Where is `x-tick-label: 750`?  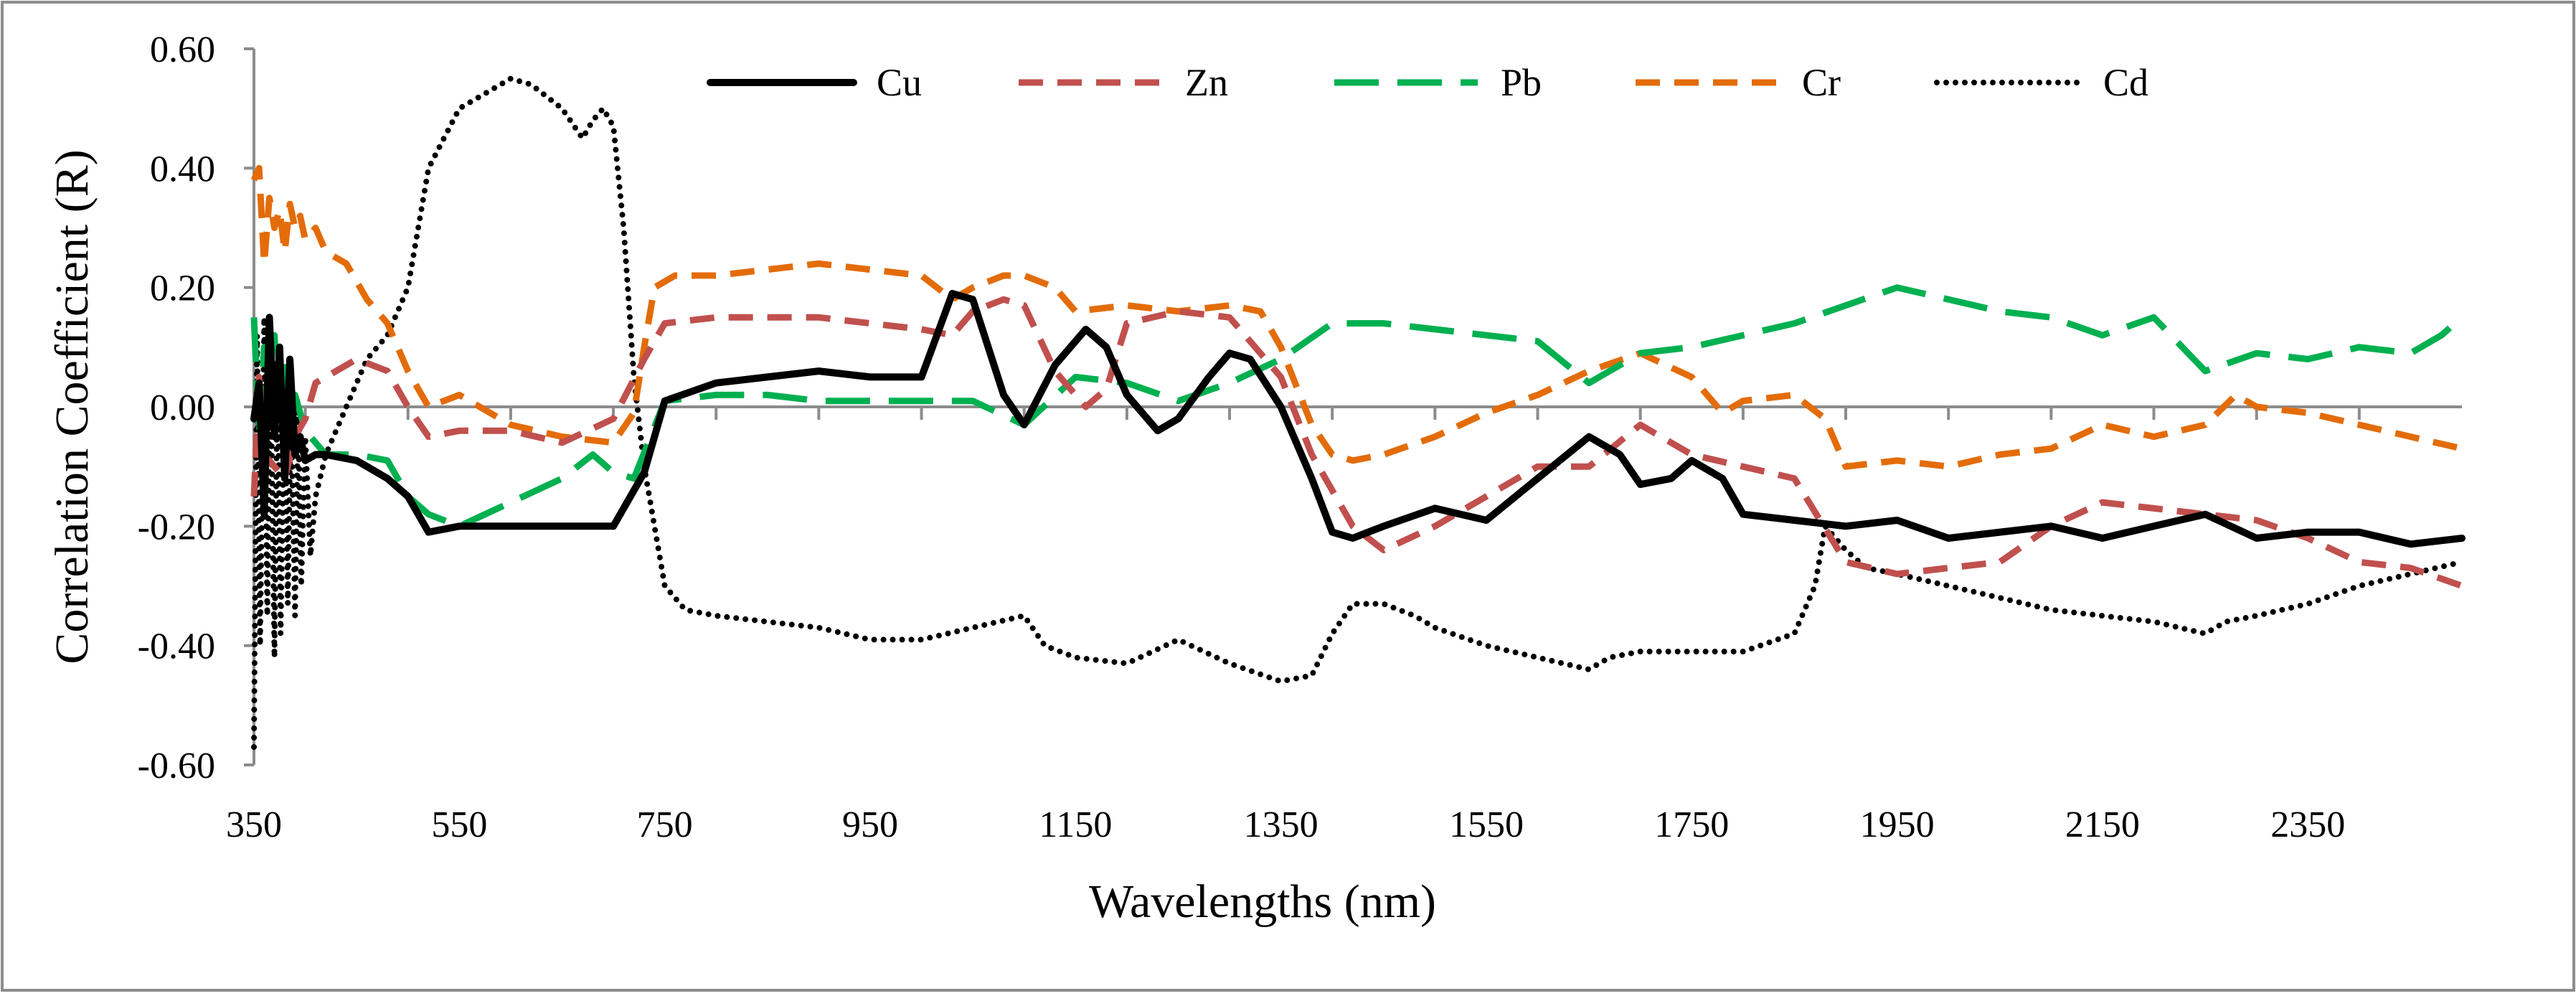 x-tick-label: 750 is located at coordinates (665, 824).